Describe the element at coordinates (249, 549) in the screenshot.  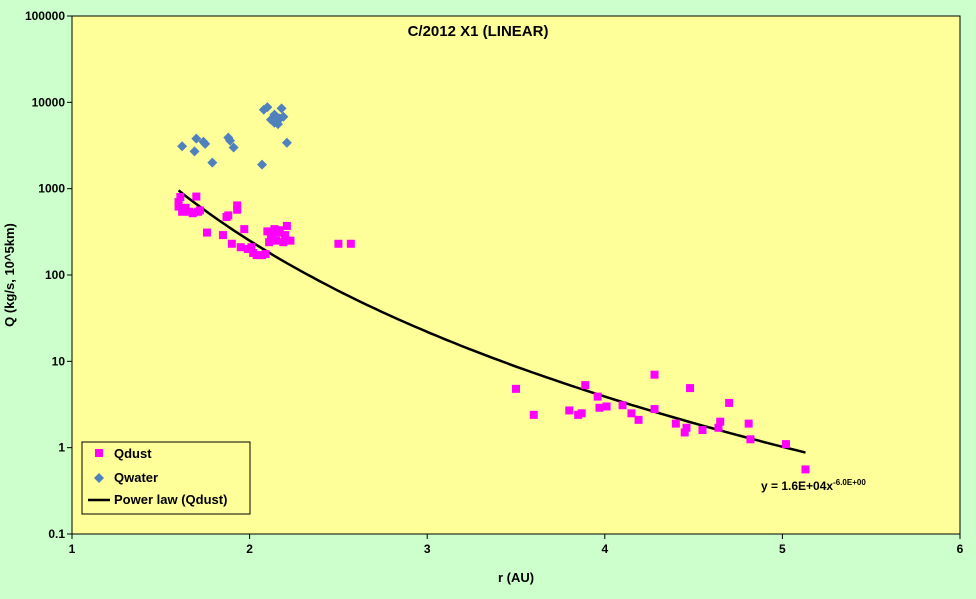
I see `x-tick-label: 2` at that location.